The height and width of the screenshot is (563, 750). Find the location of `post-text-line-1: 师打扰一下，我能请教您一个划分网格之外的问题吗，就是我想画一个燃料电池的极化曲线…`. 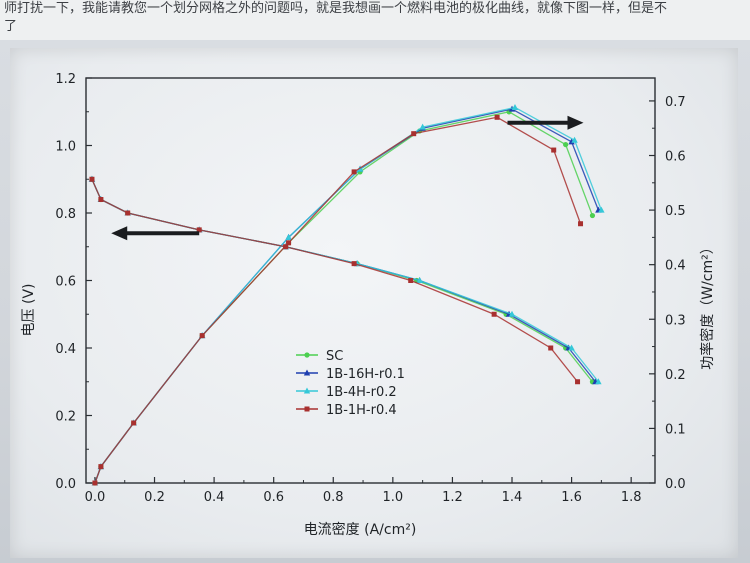

post-text-line-1: 师打扰一下，我能请教您一个划分网格之外的问题吗，就是我想画一个燃料电池的极化曲线… is located at coordinates (336, 8).